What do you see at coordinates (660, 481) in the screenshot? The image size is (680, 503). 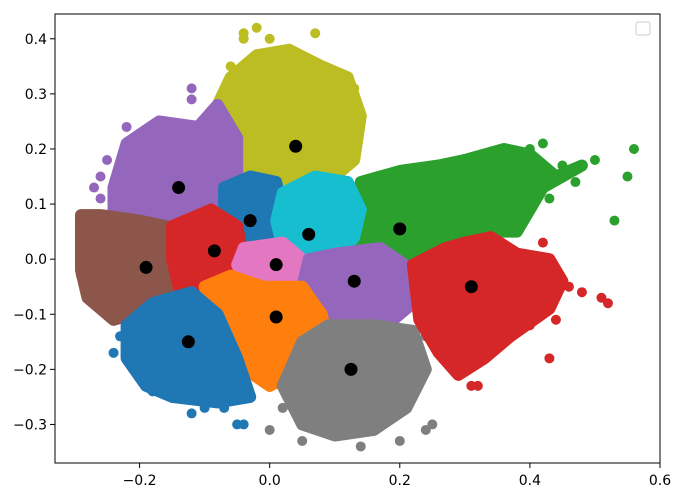 I see `x-tick-label: 0.6` at bounding box center [660, 481].